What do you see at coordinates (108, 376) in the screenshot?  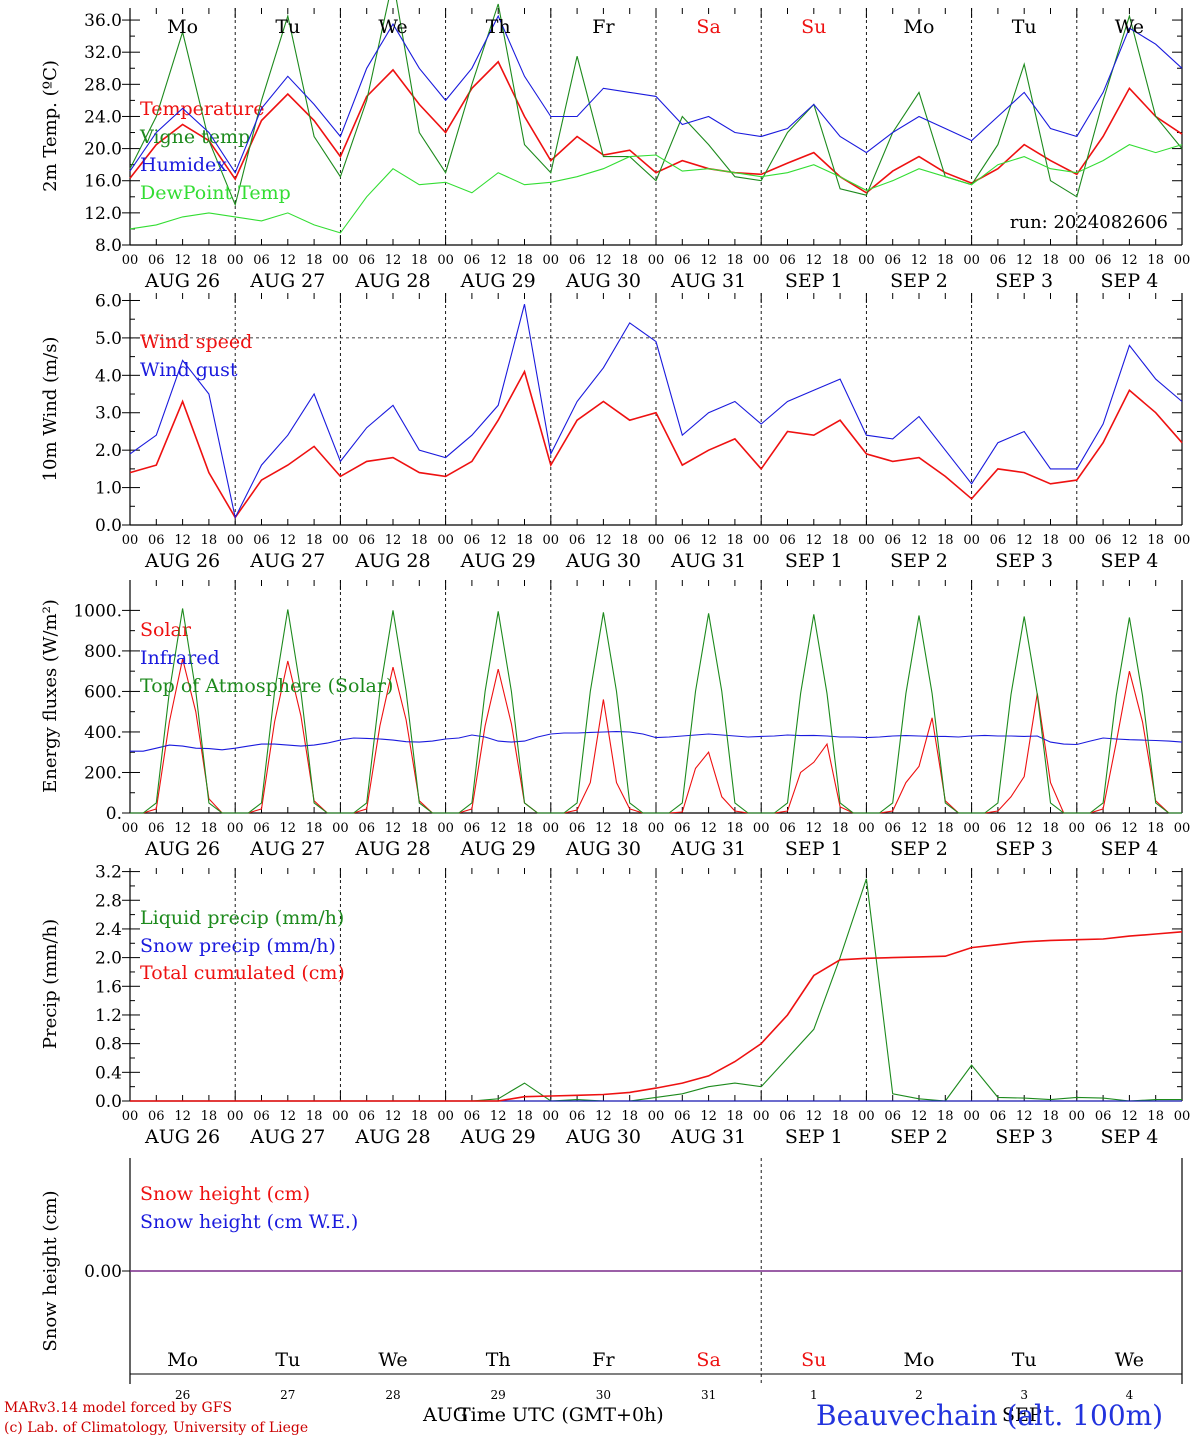 I see `y-tick-label: 4.0` at bounding box center [108, 376].